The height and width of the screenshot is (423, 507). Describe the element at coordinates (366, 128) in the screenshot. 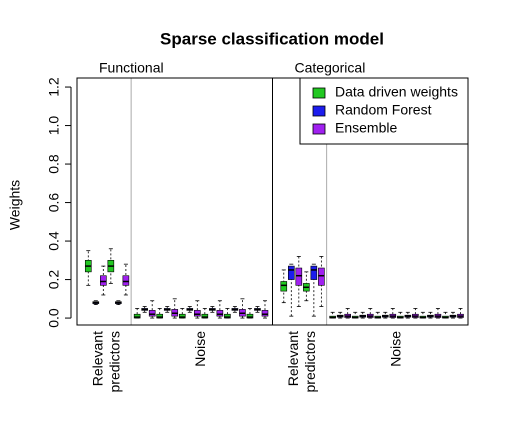

I see `legend-label: Ensemble` at that location.